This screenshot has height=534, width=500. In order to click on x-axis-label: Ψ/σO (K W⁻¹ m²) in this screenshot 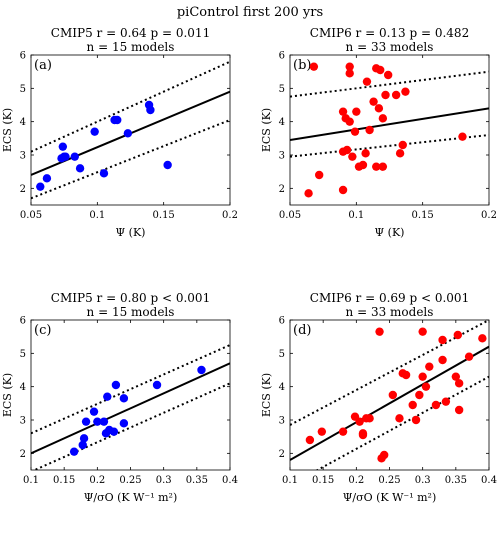, I will do `click(390, 497)`.